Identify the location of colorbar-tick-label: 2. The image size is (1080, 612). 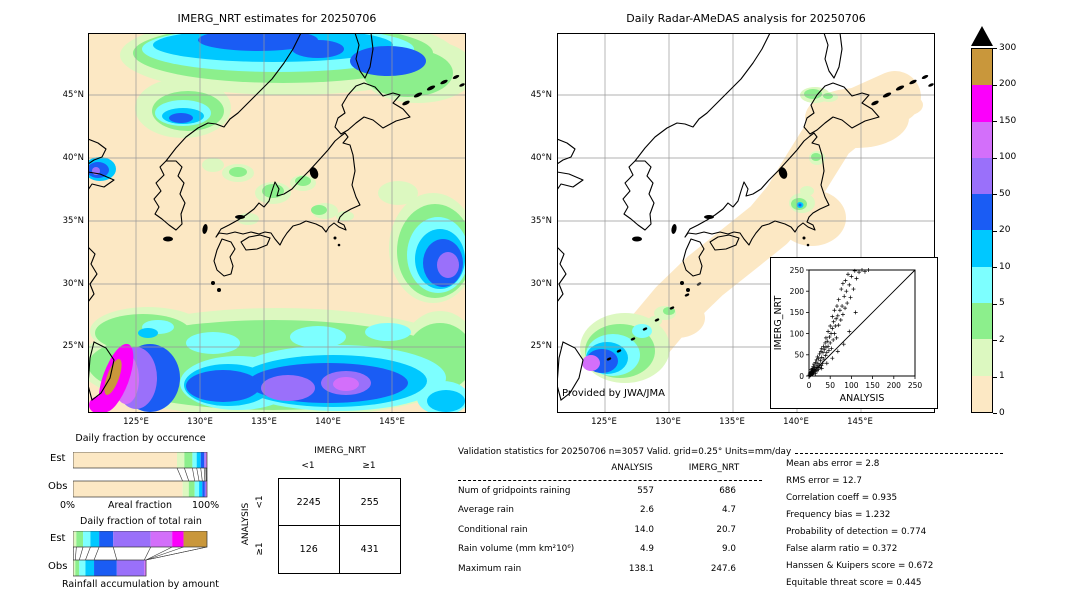
(1002, 339).